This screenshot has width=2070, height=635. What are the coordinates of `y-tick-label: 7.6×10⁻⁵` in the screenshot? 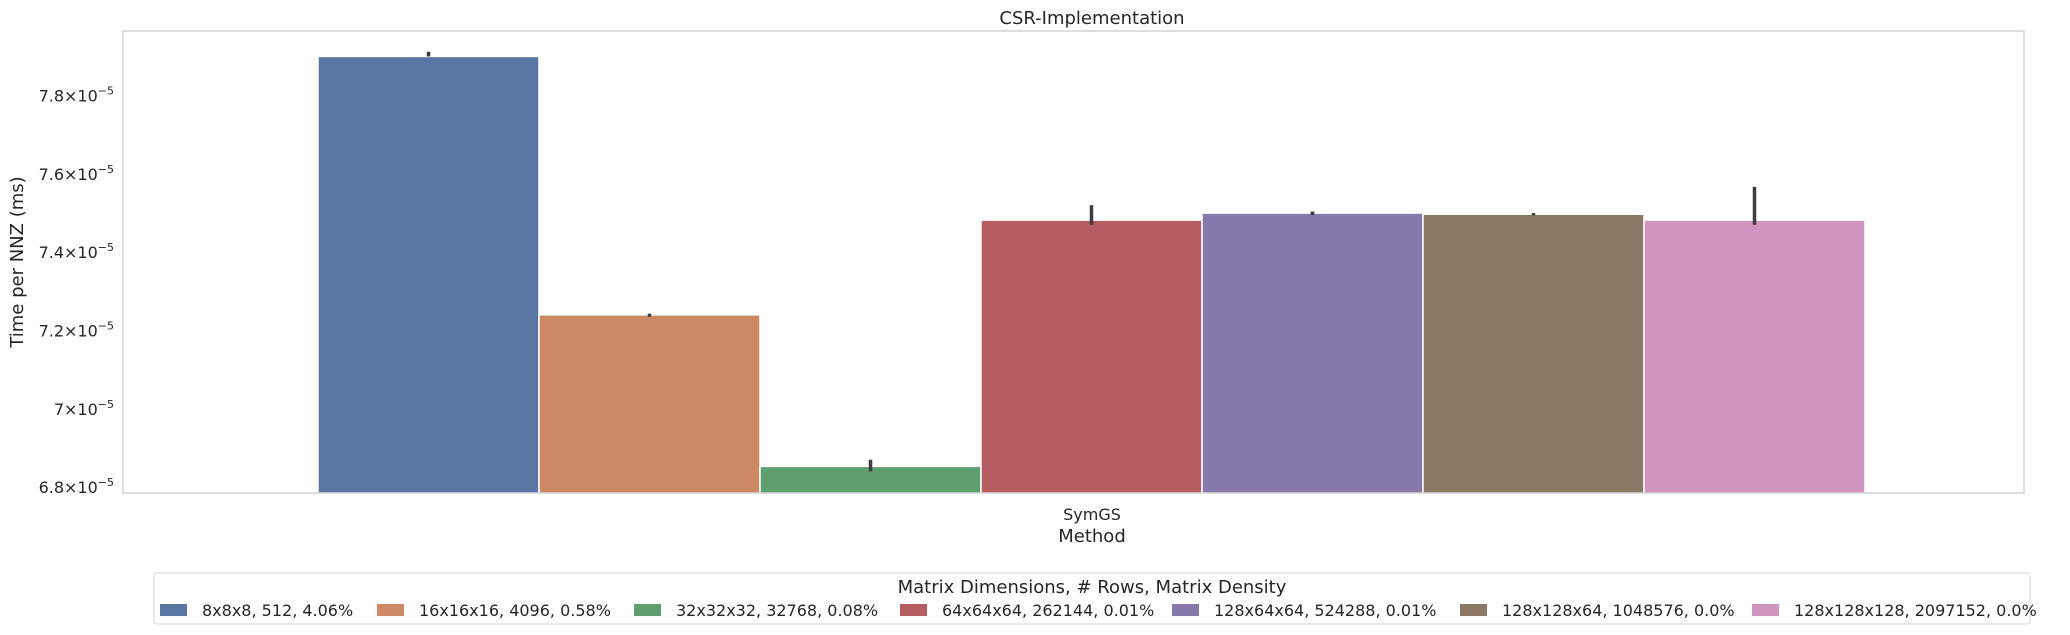 It's located at (76, 173).